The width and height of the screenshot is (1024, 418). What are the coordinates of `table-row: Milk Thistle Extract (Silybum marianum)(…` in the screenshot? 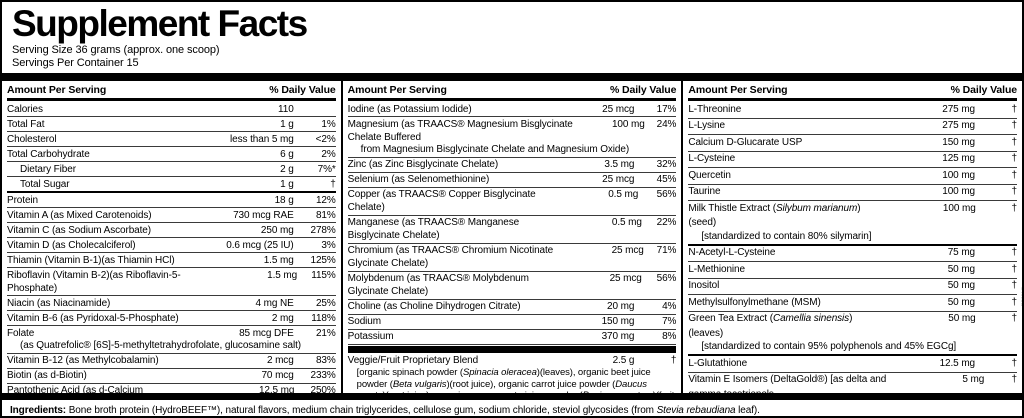 It's located at (852, 223).